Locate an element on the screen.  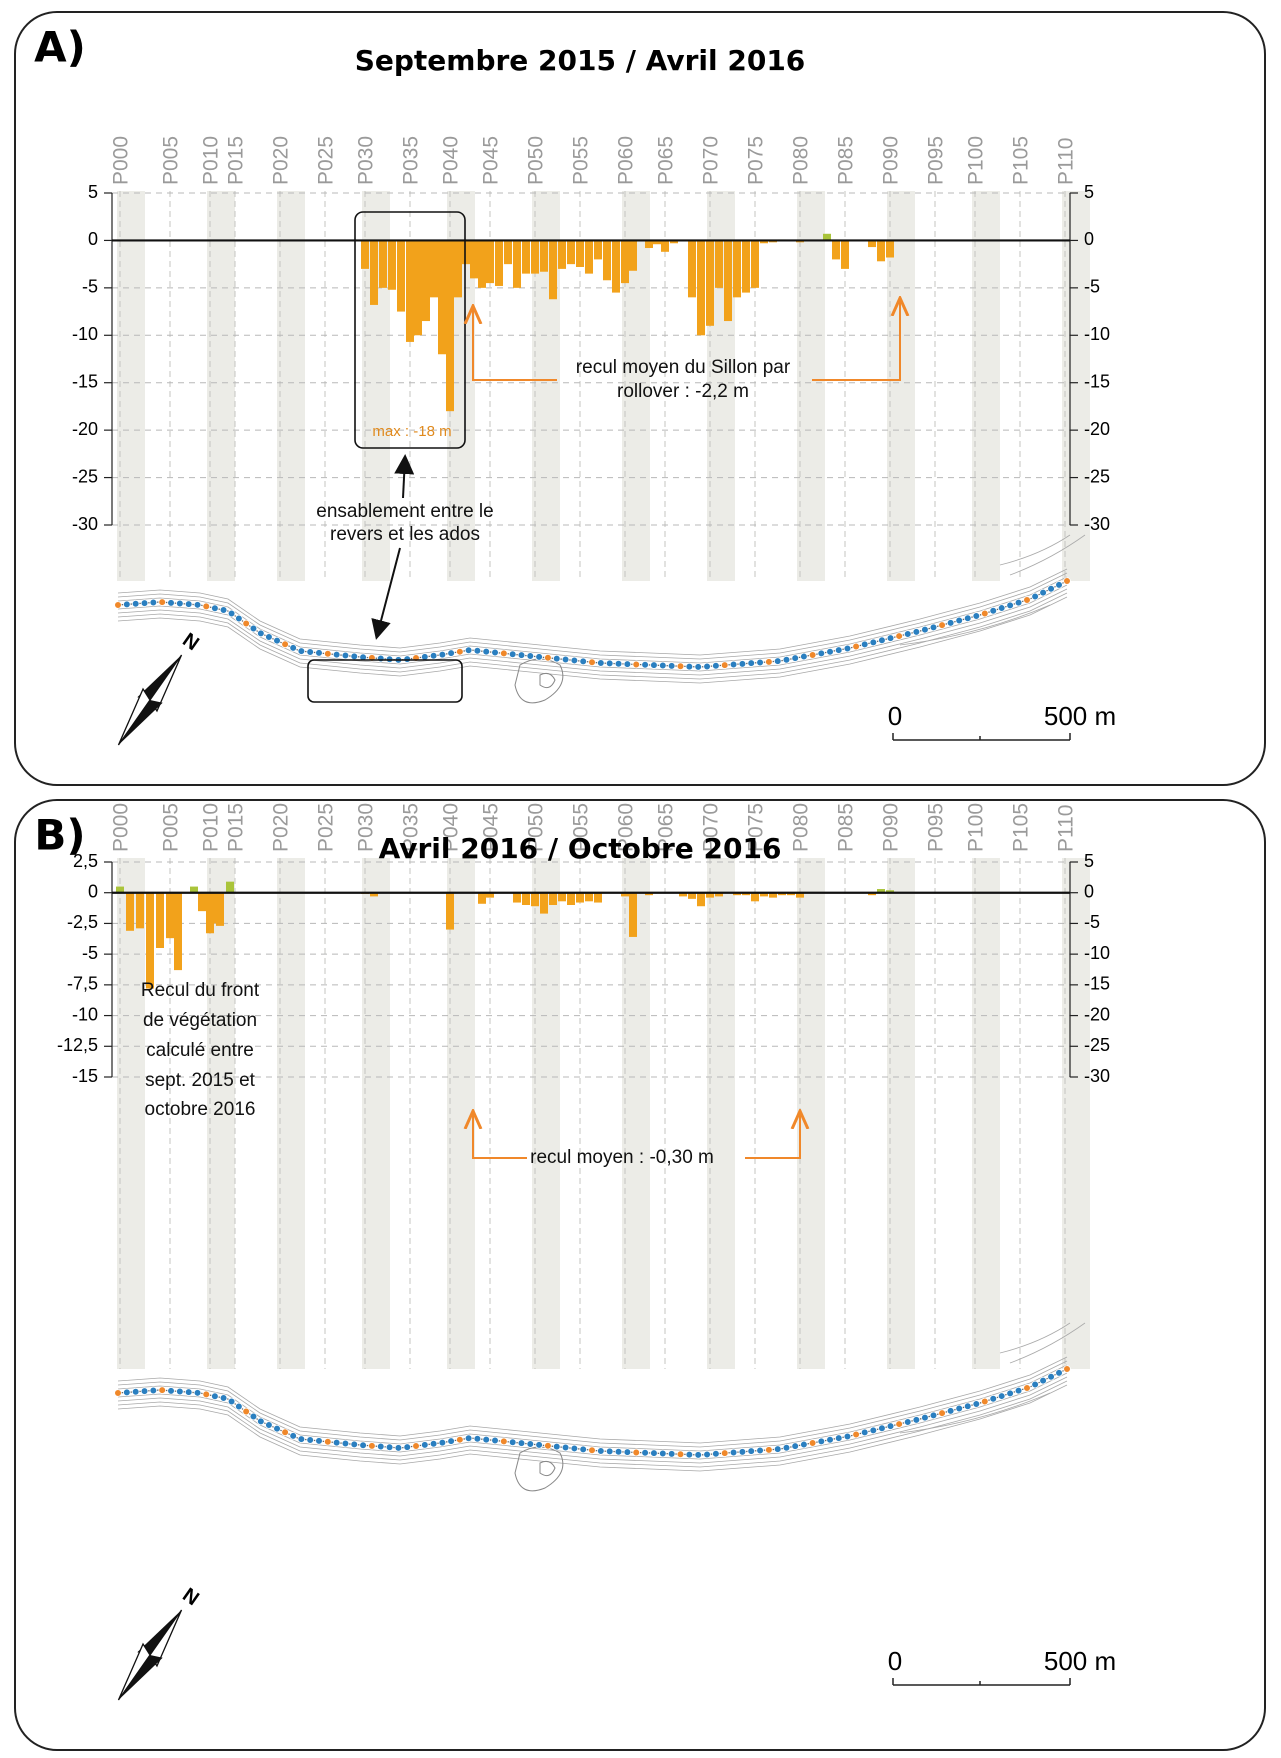
annotation: de végétation is located at coordinates (200, 1020).